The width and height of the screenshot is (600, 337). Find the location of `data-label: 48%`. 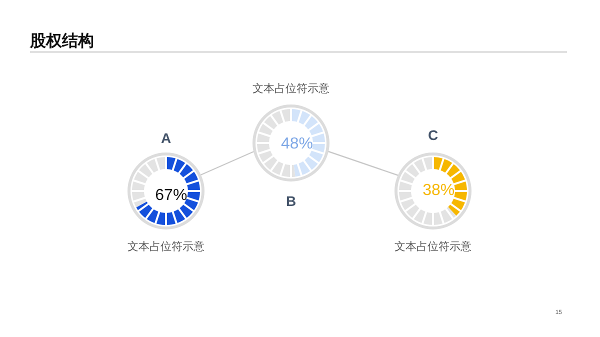

data-label: 48% is located at coordinates (297, 144).